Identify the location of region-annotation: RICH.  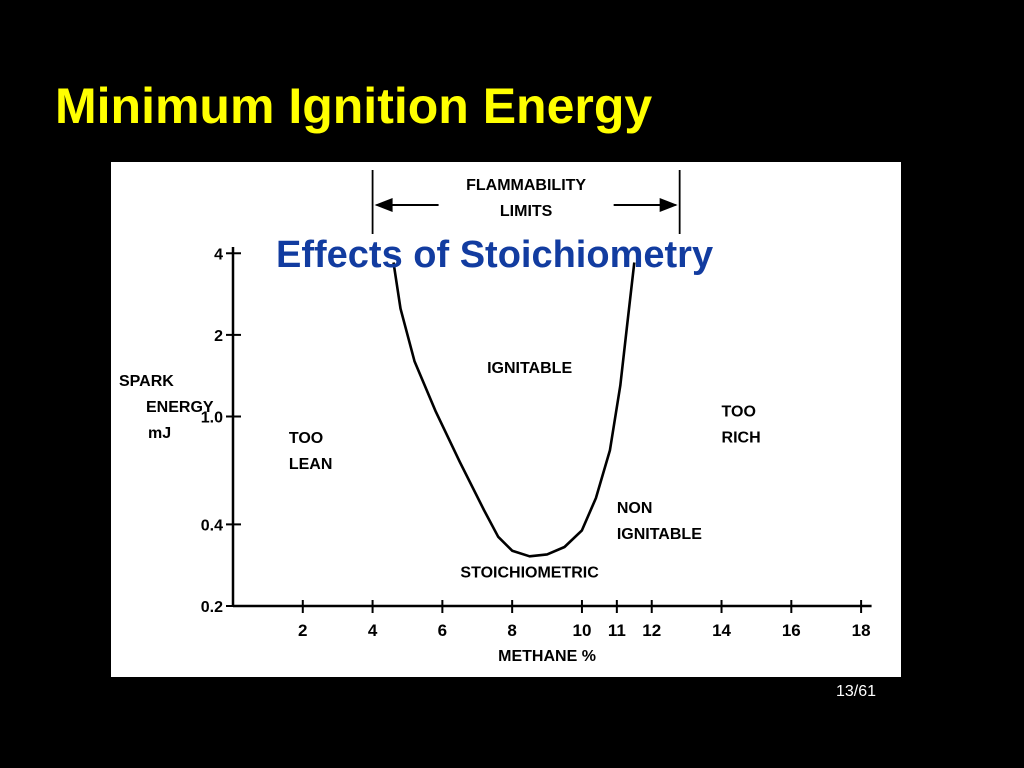
(741, 438).